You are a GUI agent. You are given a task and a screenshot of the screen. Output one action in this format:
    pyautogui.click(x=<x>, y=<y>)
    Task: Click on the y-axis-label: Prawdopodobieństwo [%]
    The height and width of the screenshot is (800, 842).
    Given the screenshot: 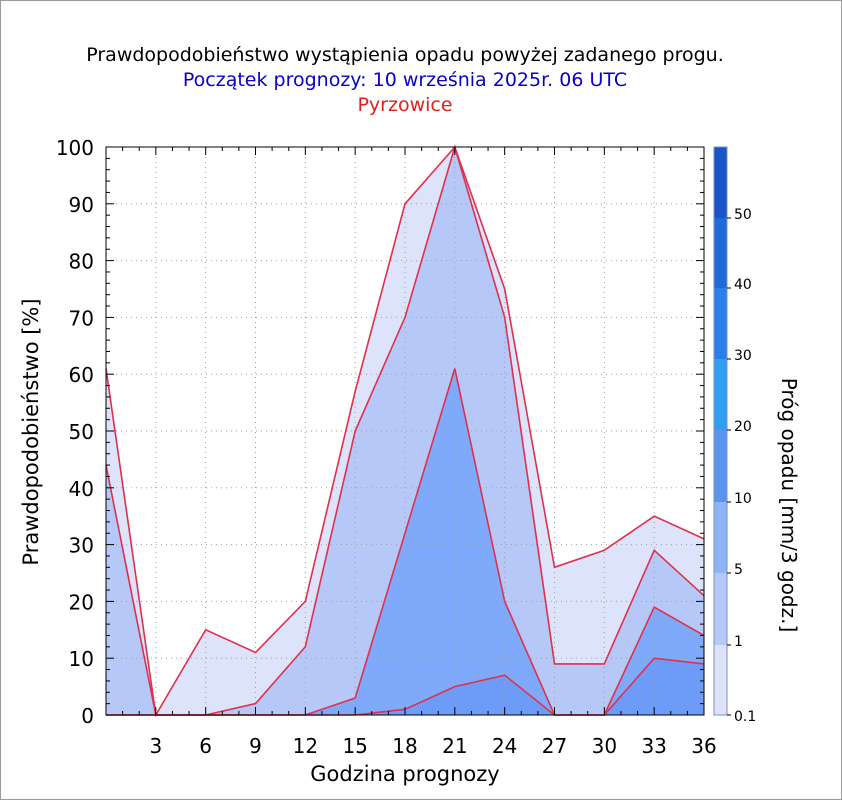 What is the action you would take?
    pyautogui.click(x=31, y=431)
    